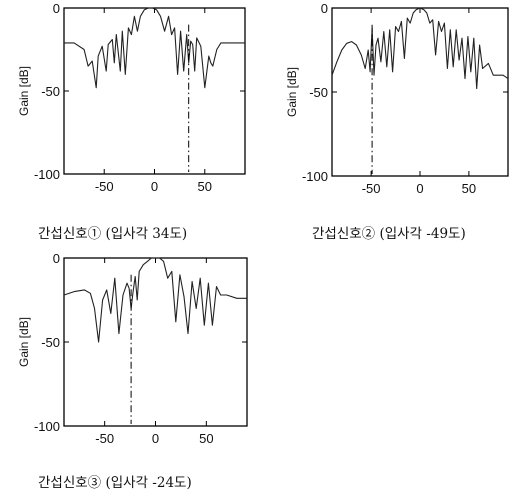 This screenshot has height=496, width=516. Describe the element at coordinates (113, 234) in the screenshot. I see `chart-caption-1: 간섭신호① (입사각 34도)` at that location.